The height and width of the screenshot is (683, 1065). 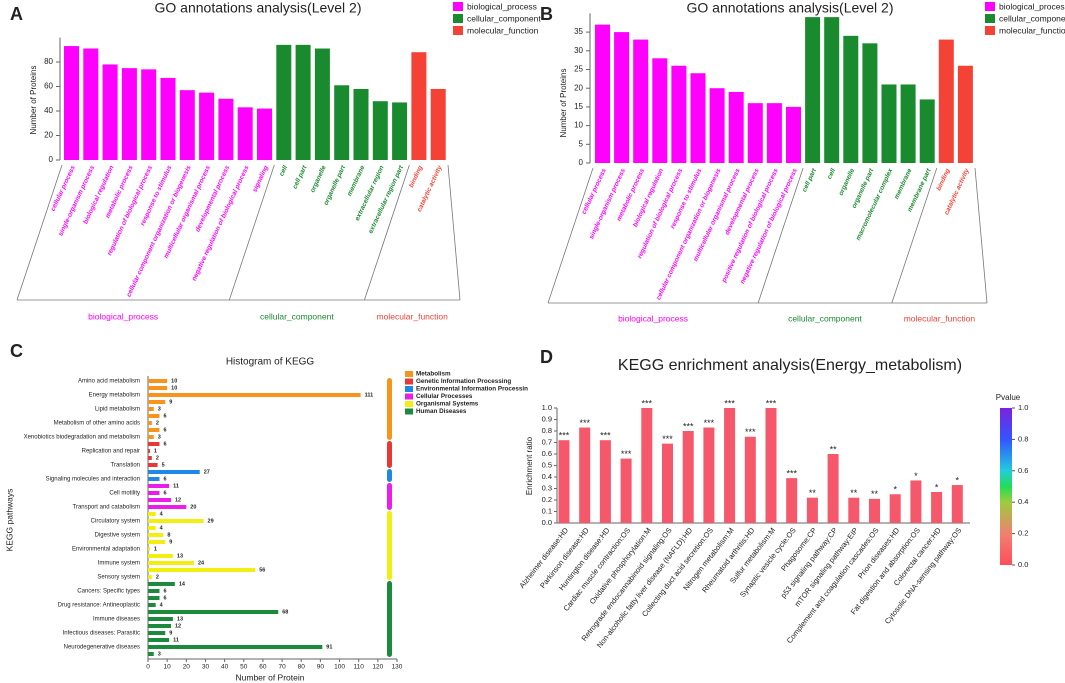 I want to click on category-label: Translation, so click(x=125, y=466).